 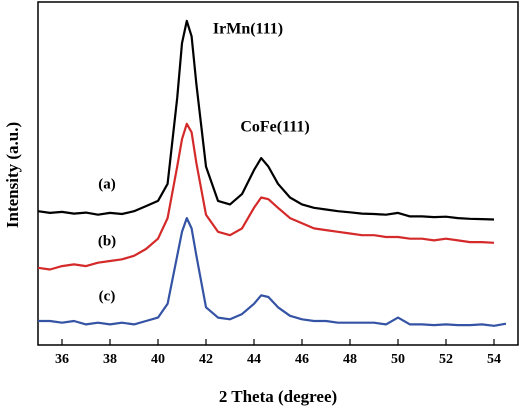 I want to click on annotation: CoFe(111), so click(x=274, y=127).